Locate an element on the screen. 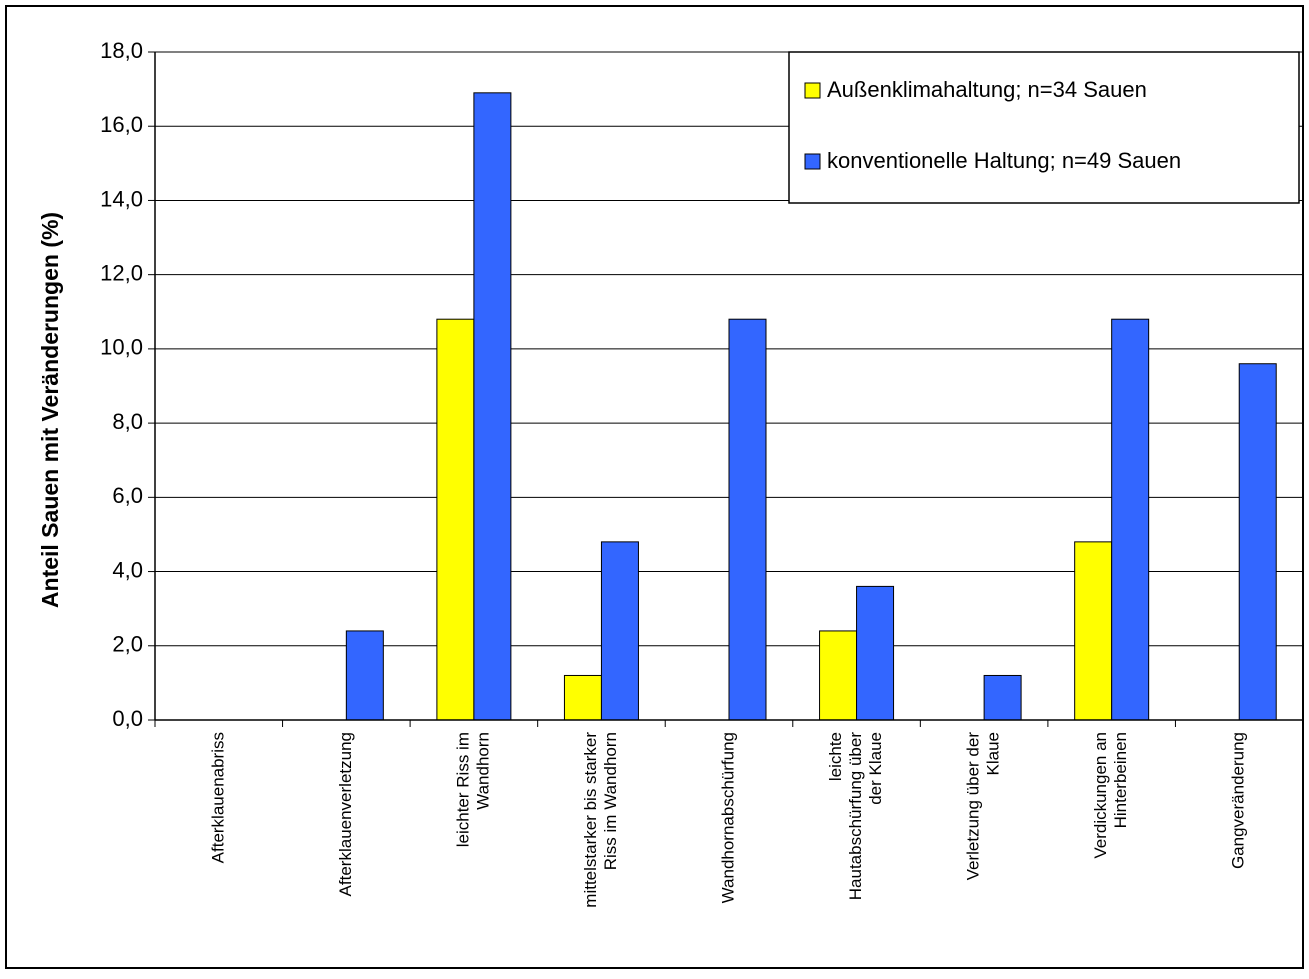  x-category-label: Hautabschürfung über is located at coordinates (855, 816).